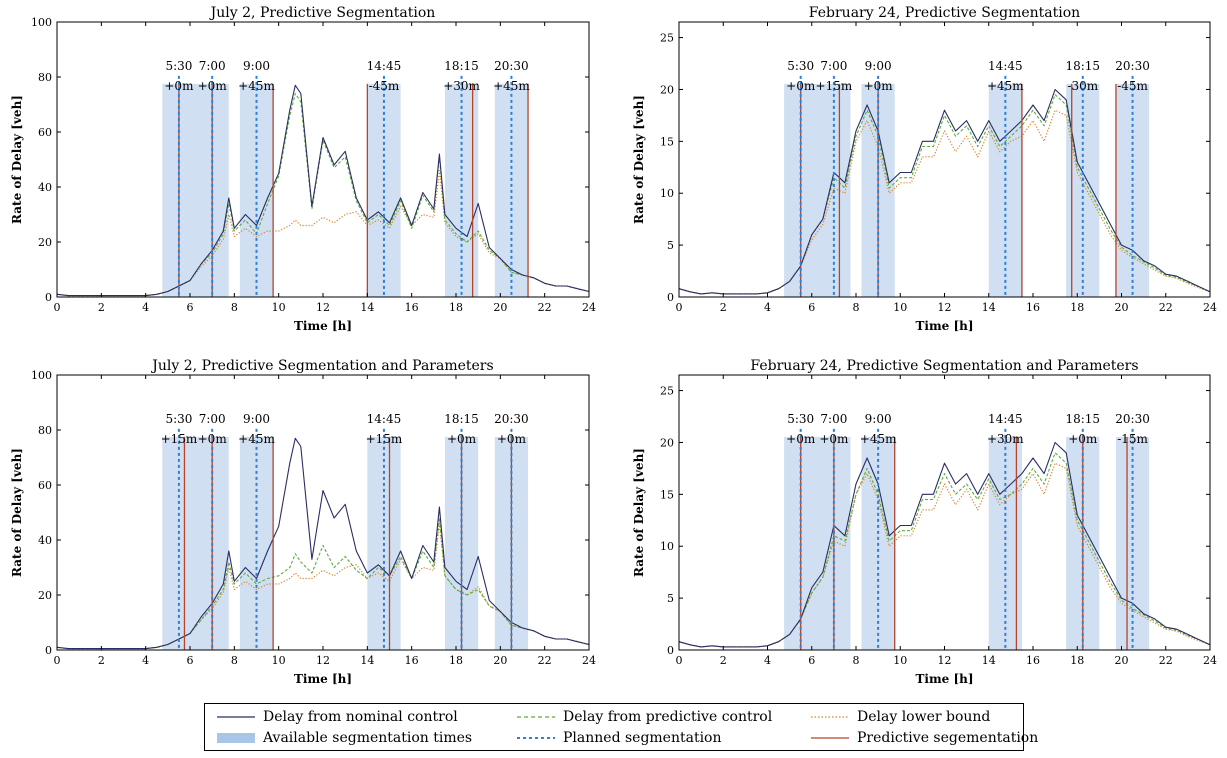 This screenshot has height=758, width=1227. I want to click on legend-item-lower-bound: Delay lower bound, so click(900, 717).